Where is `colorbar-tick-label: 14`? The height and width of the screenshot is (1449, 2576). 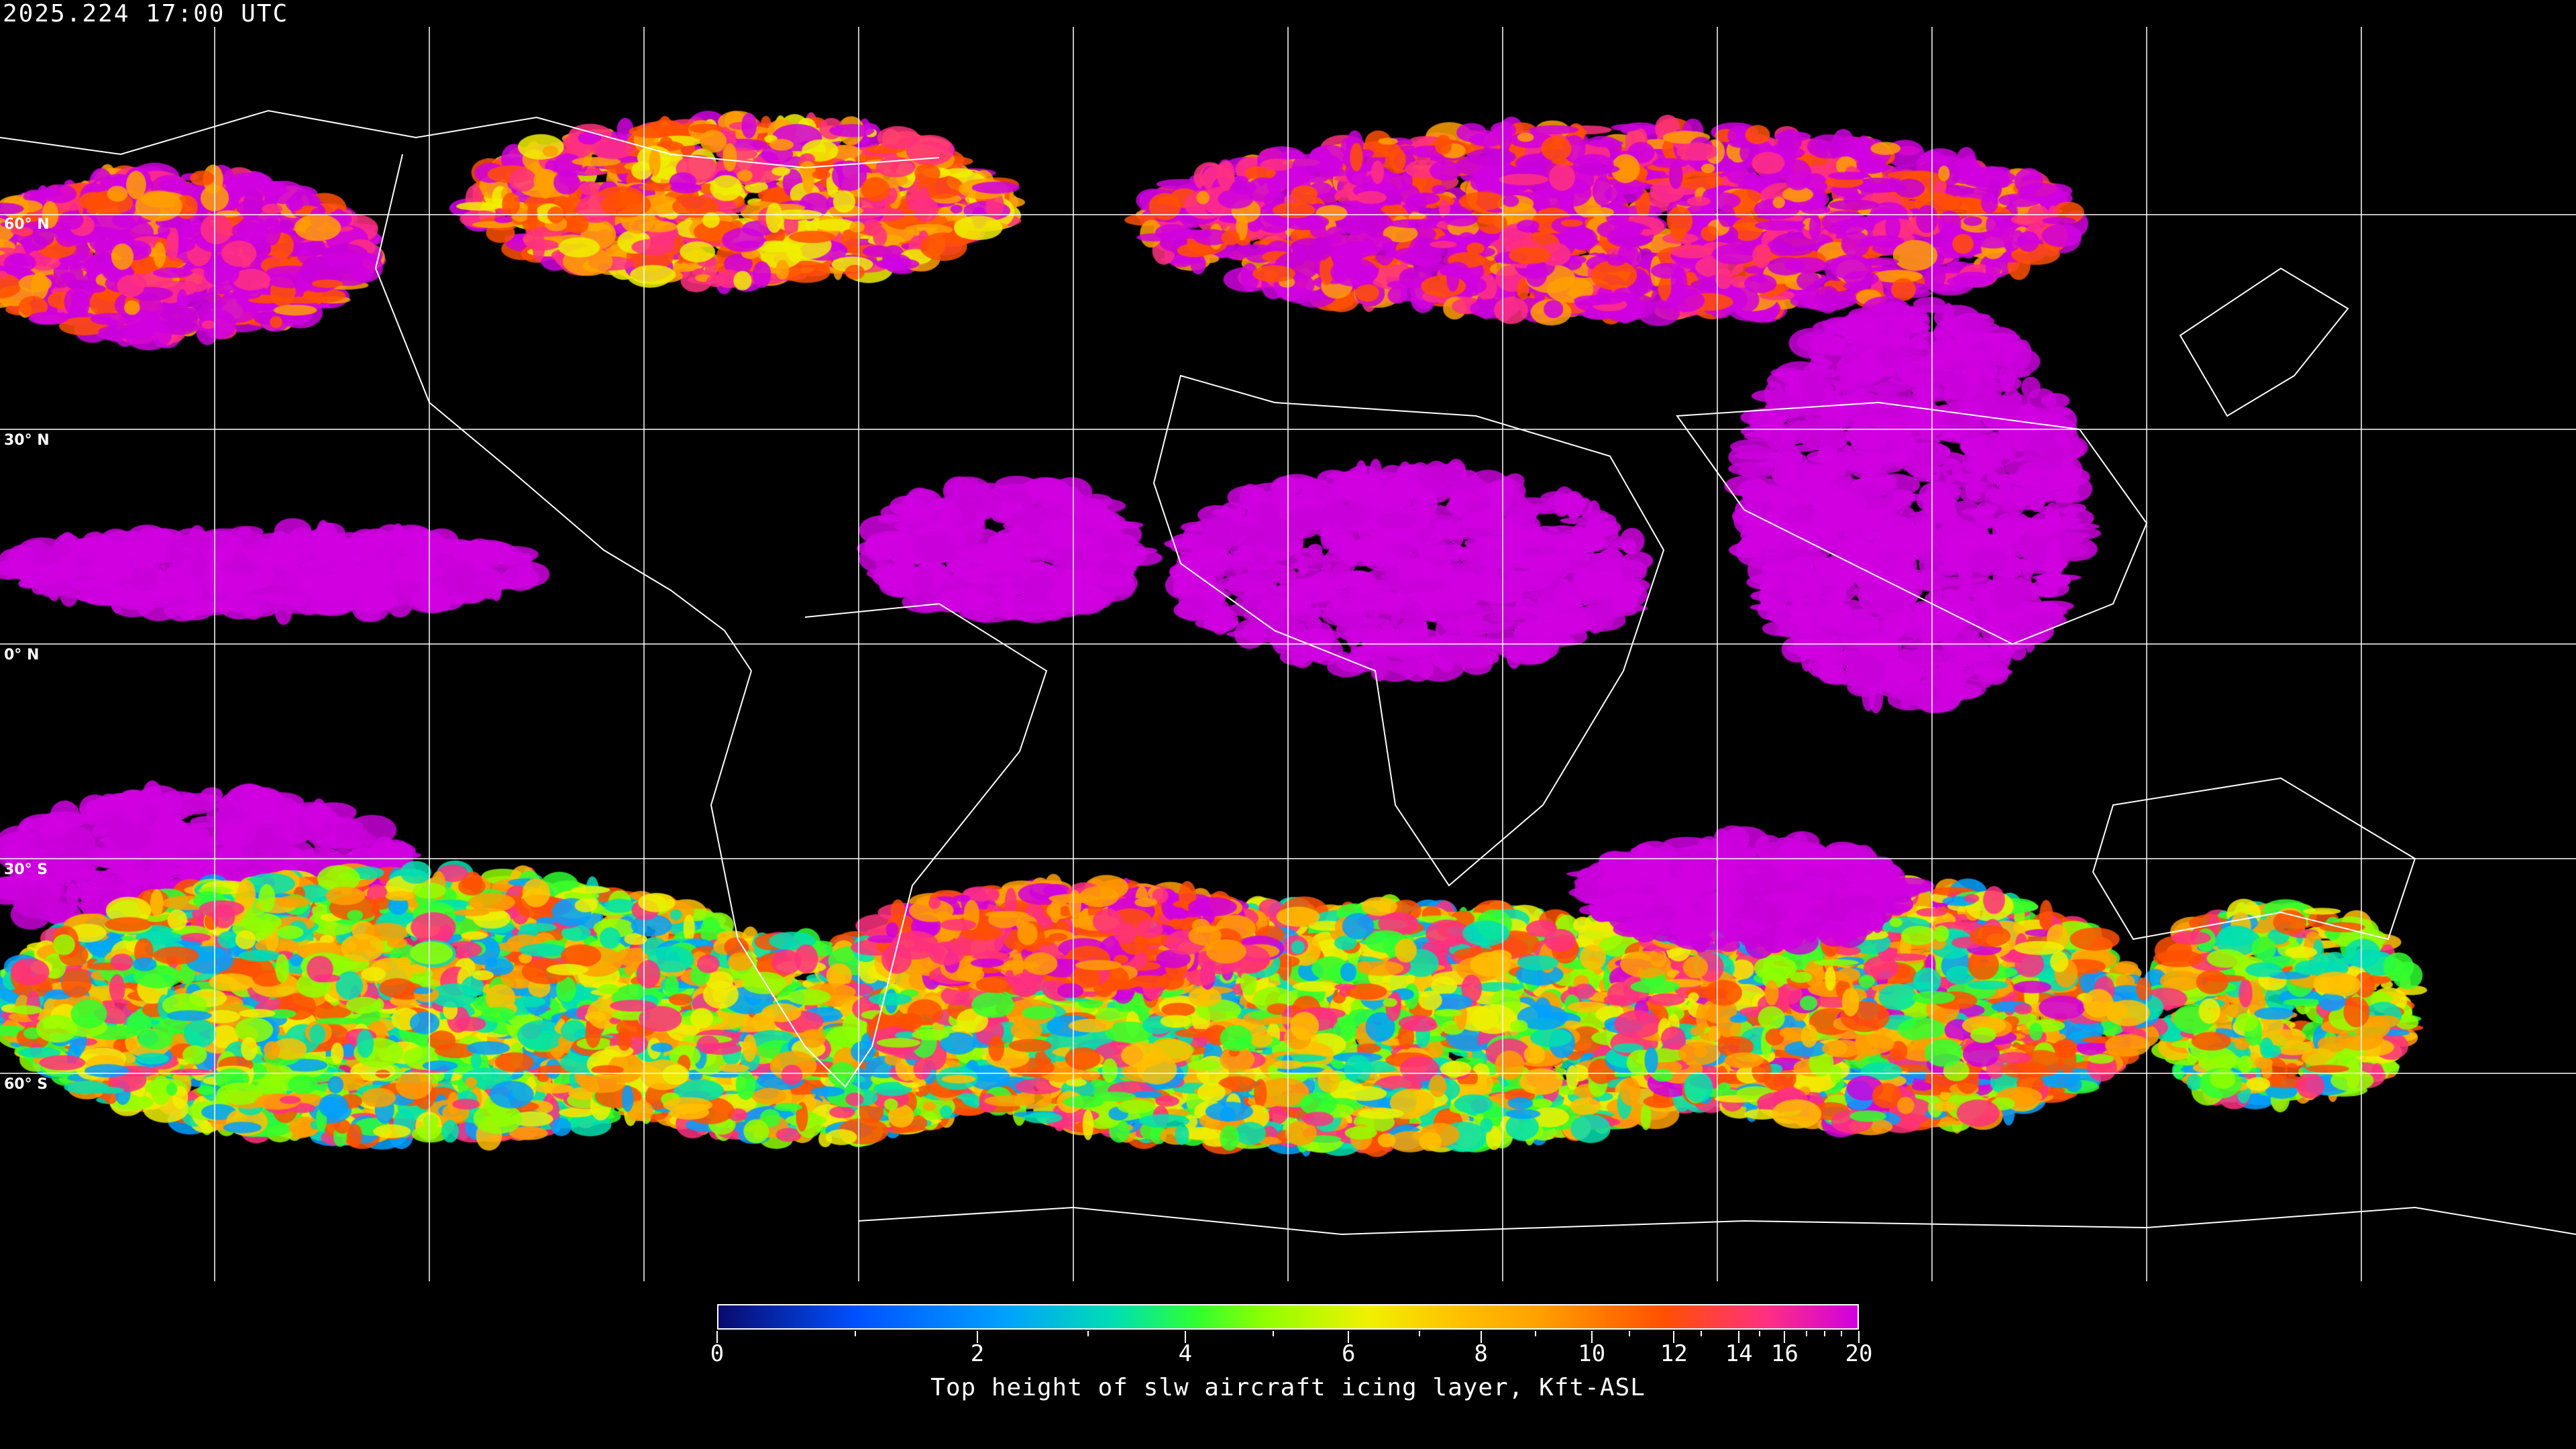 colorbar-tick-label: 14 is located at coordinates (1739, 1353).